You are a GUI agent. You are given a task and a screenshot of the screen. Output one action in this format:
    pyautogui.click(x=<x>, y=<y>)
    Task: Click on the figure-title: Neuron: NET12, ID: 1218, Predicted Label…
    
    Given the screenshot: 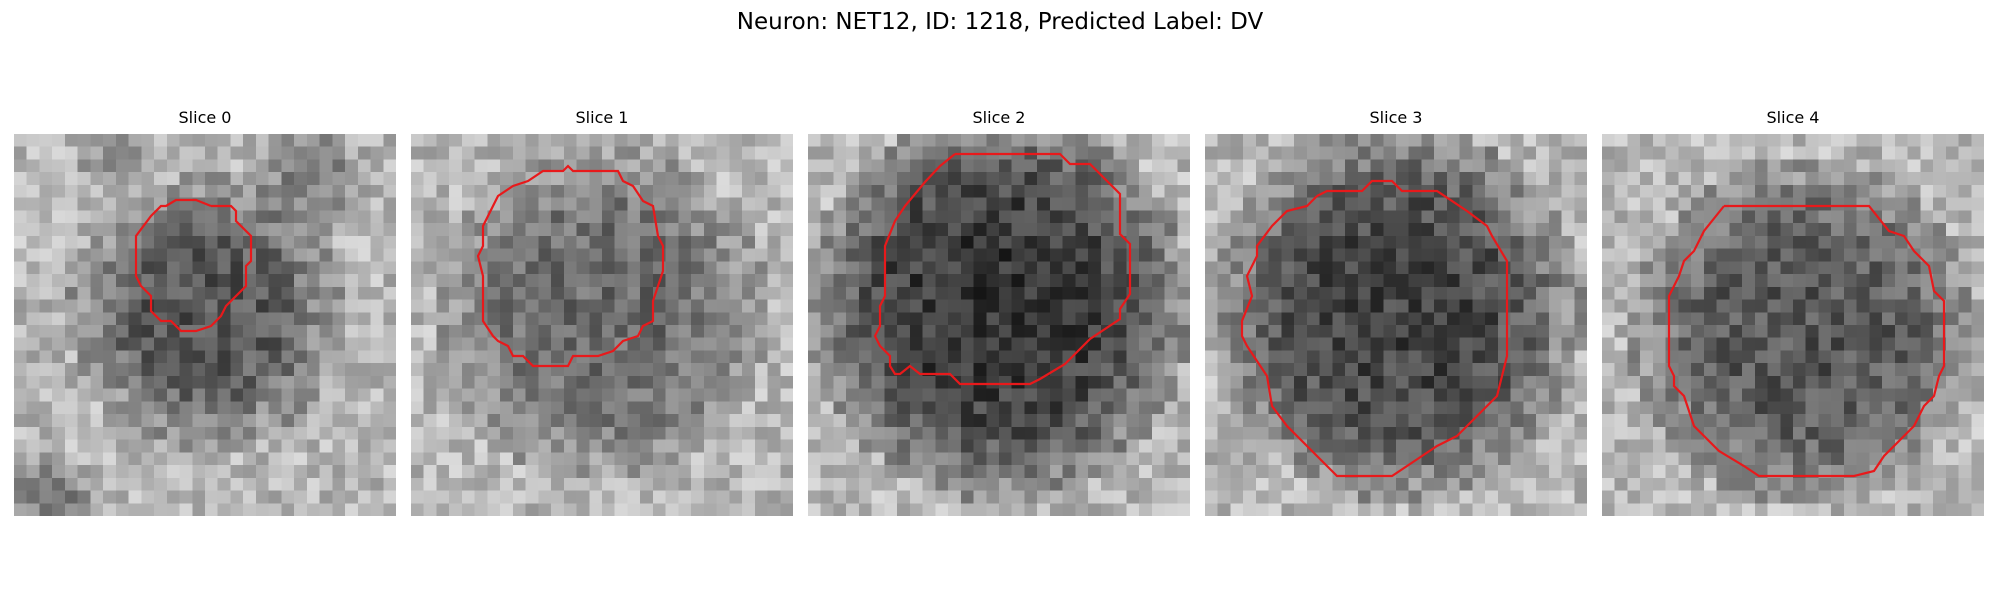 What is the action you would take?
    pyautogui.click(x=1000, y=22)
    